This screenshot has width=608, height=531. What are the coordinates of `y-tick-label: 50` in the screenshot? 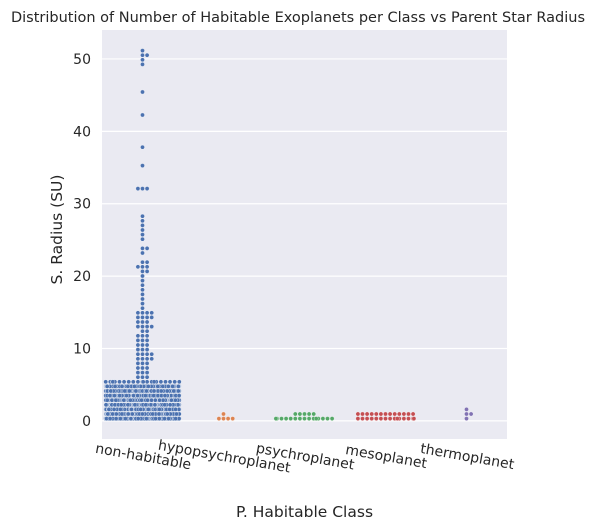 It's located at (82, 60).